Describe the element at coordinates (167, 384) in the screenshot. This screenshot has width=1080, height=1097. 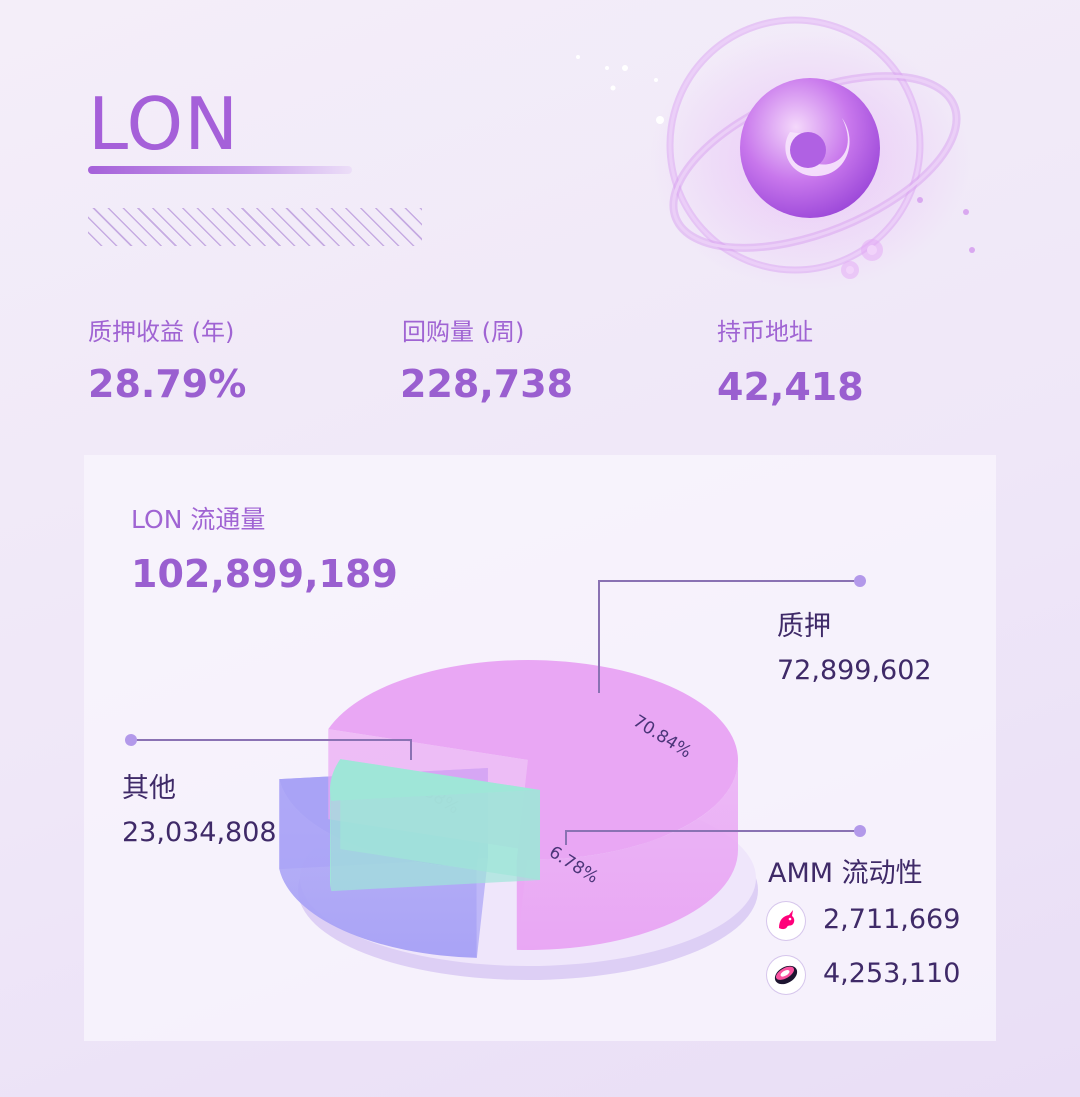
I see `staking-yield-value: 28.79%` at that location.